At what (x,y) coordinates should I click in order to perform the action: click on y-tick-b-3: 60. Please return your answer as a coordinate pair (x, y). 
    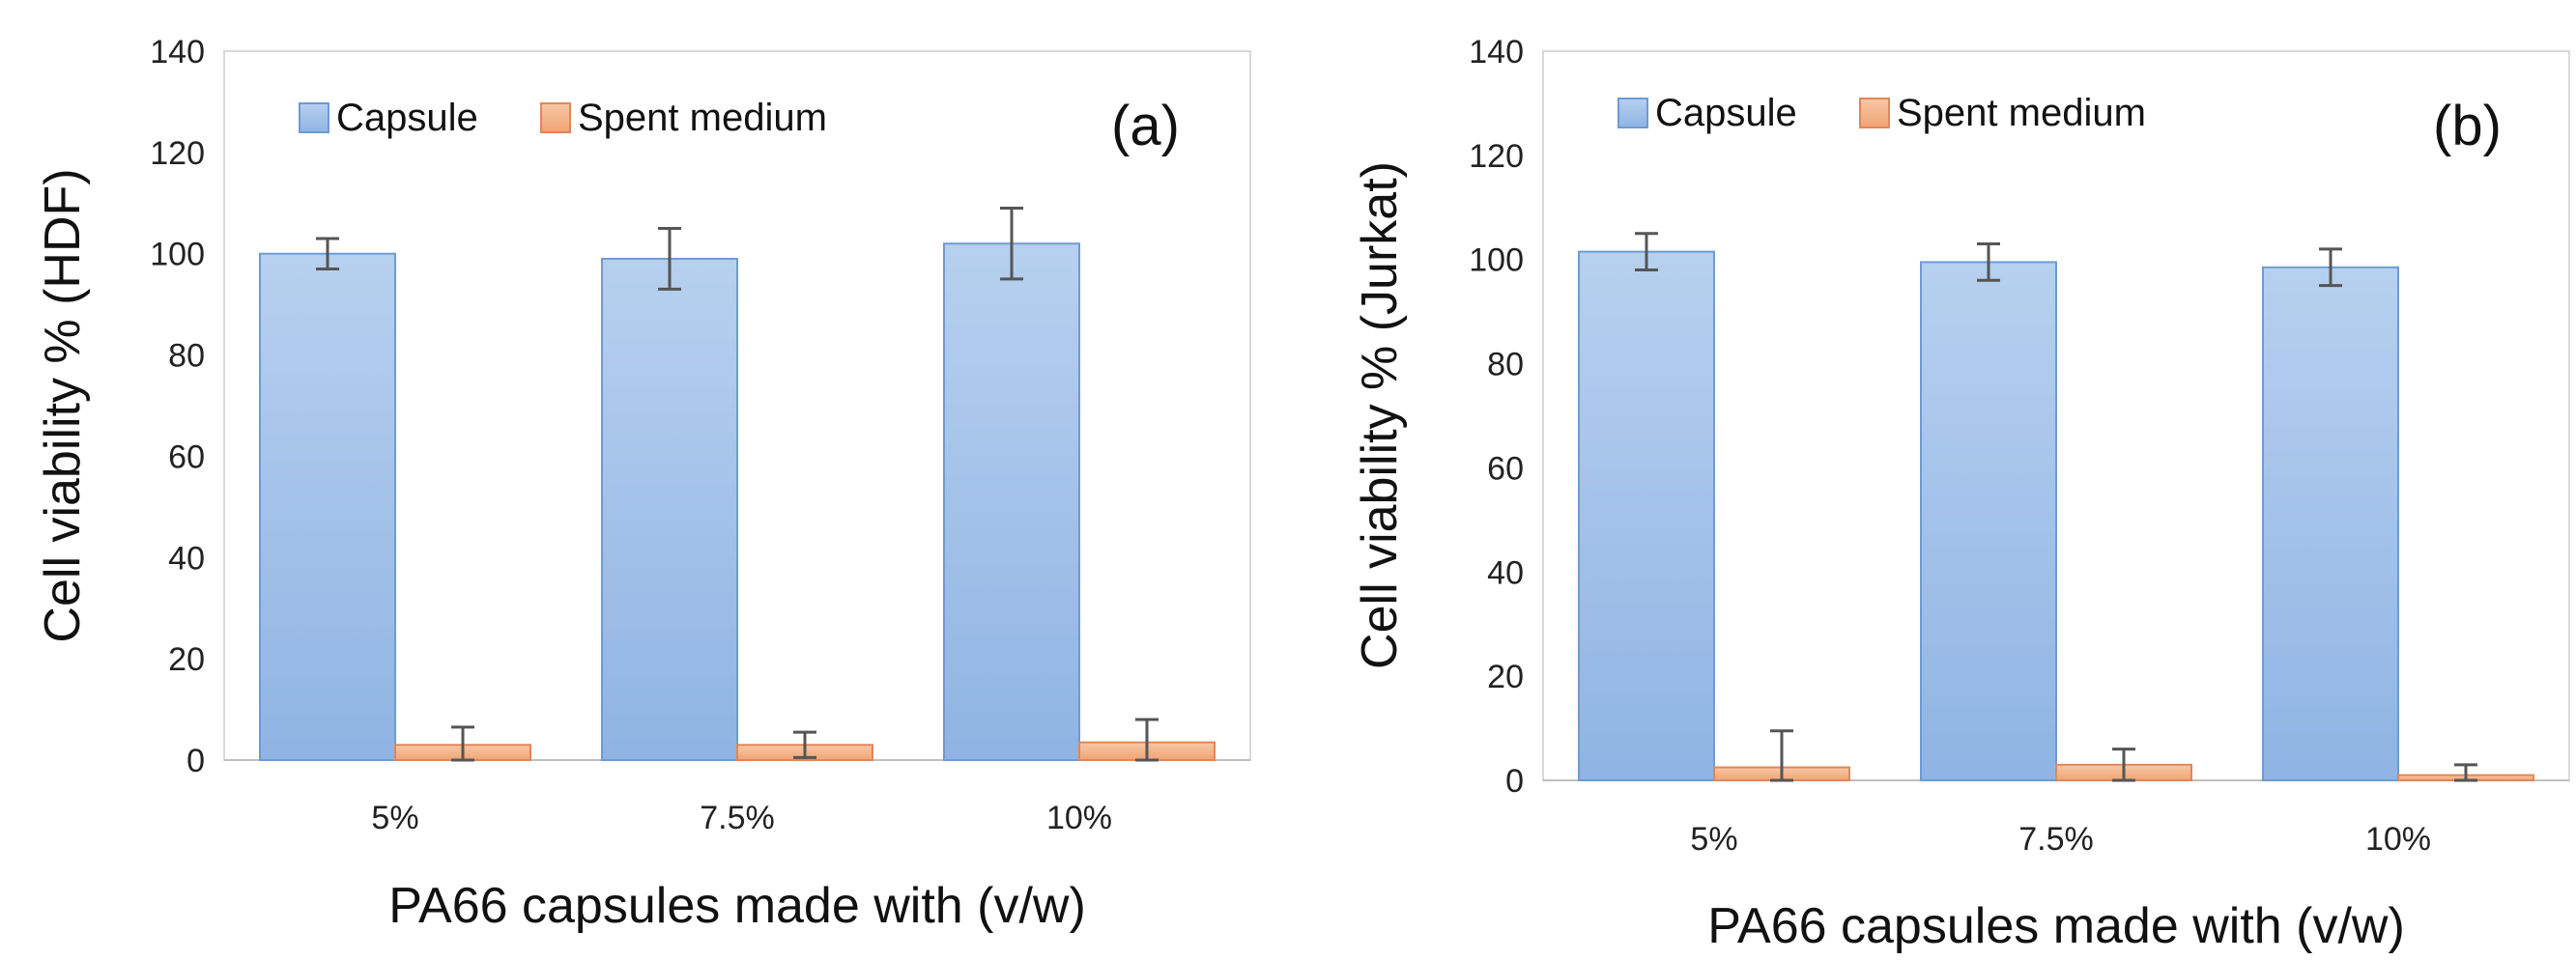
    Looking at the image, I should click on (1506, 468).